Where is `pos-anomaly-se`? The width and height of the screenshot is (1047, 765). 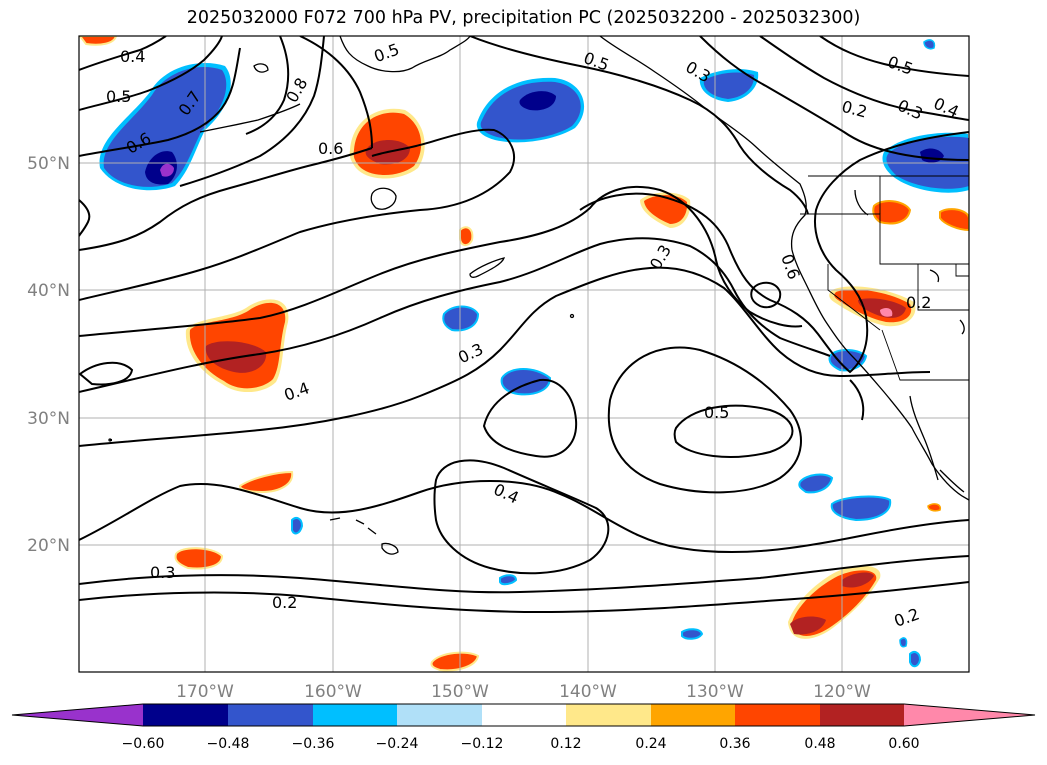
pos-anomaly-se is located at coordinates (834, 602).